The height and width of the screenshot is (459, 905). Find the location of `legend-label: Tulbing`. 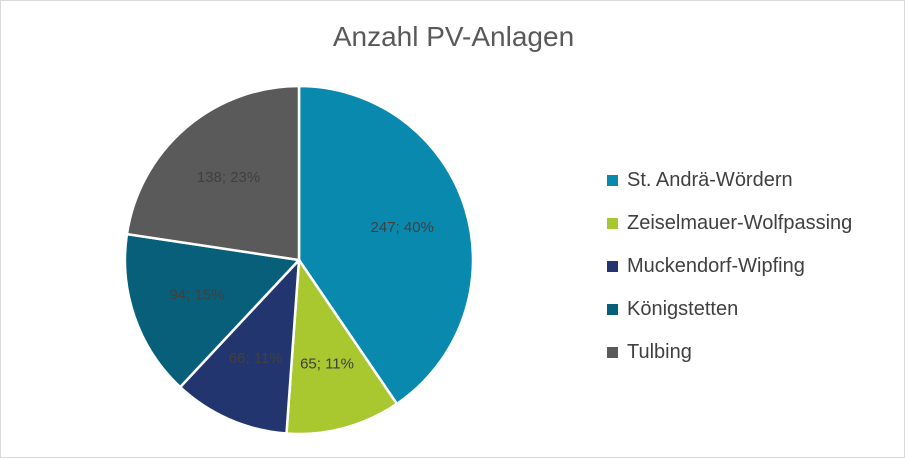

legend-label: Tulbing is located at coordinates (659, 352).